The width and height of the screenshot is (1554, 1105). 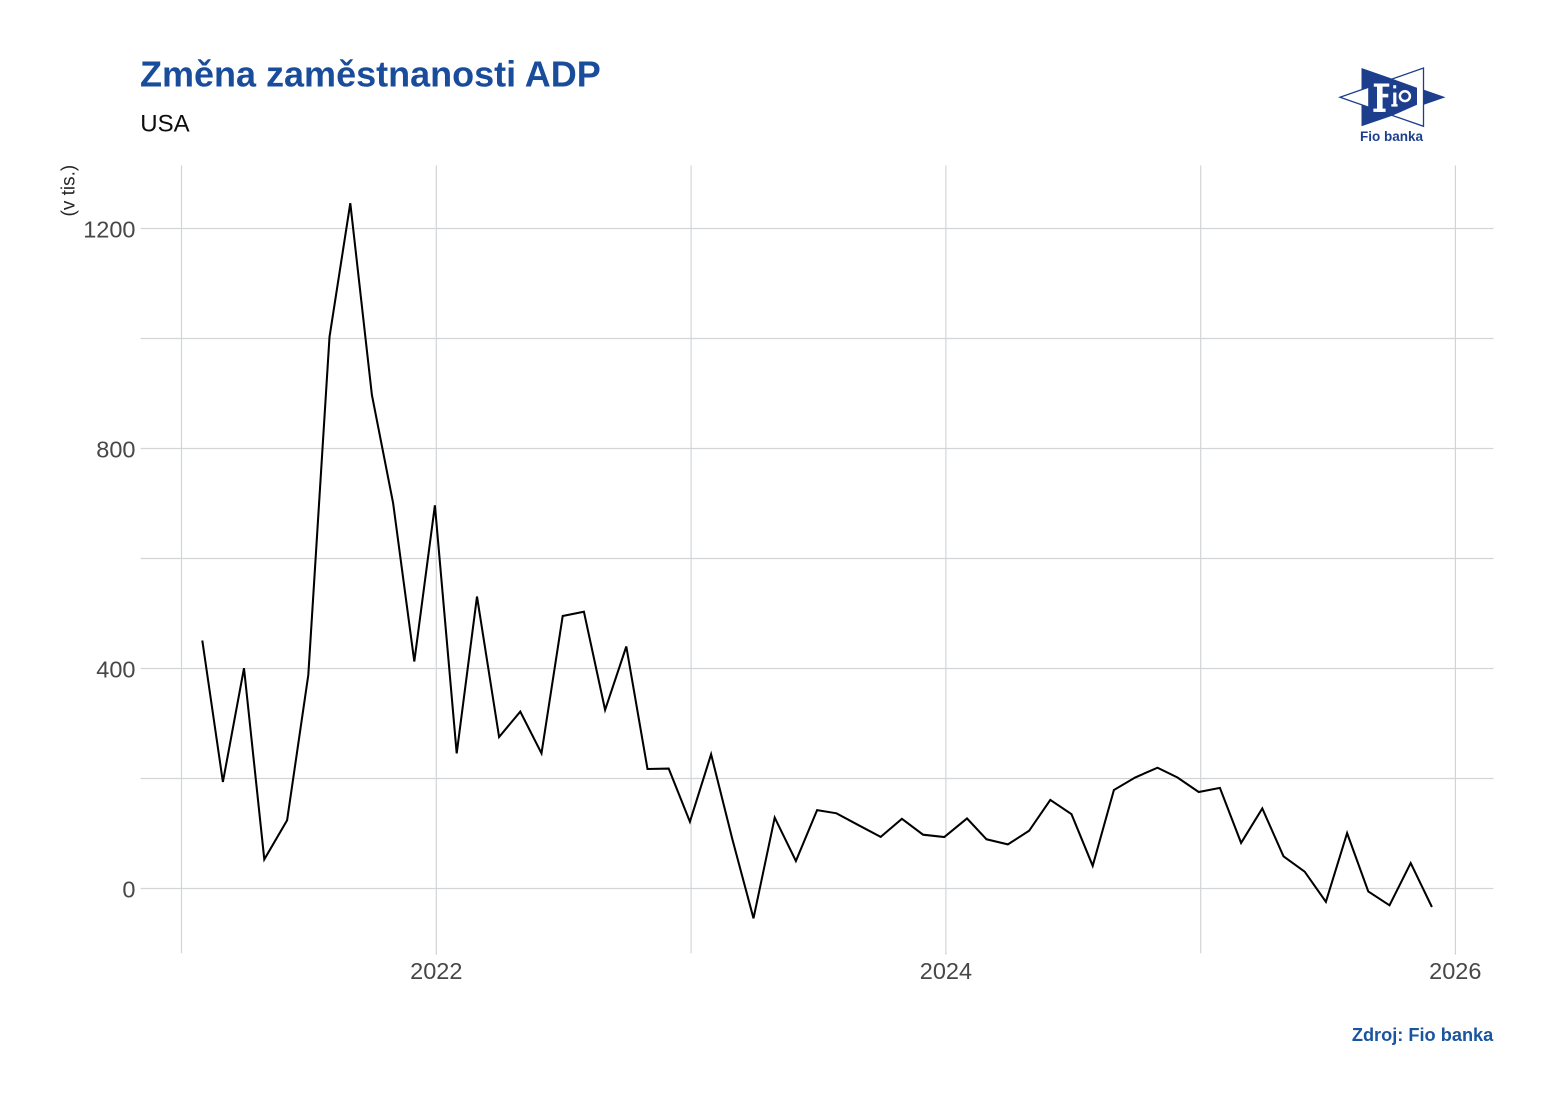 I want to click on svg-text: Zdroj: Fio banka, so click(x=1423, y=1035).